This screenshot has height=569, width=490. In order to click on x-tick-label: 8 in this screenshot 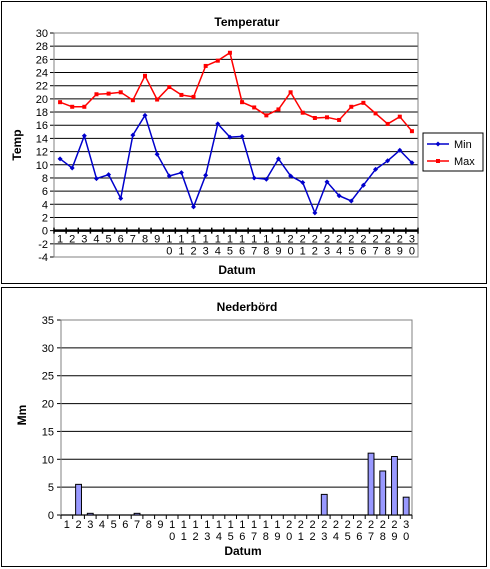, I will do `click(149, 525)`.